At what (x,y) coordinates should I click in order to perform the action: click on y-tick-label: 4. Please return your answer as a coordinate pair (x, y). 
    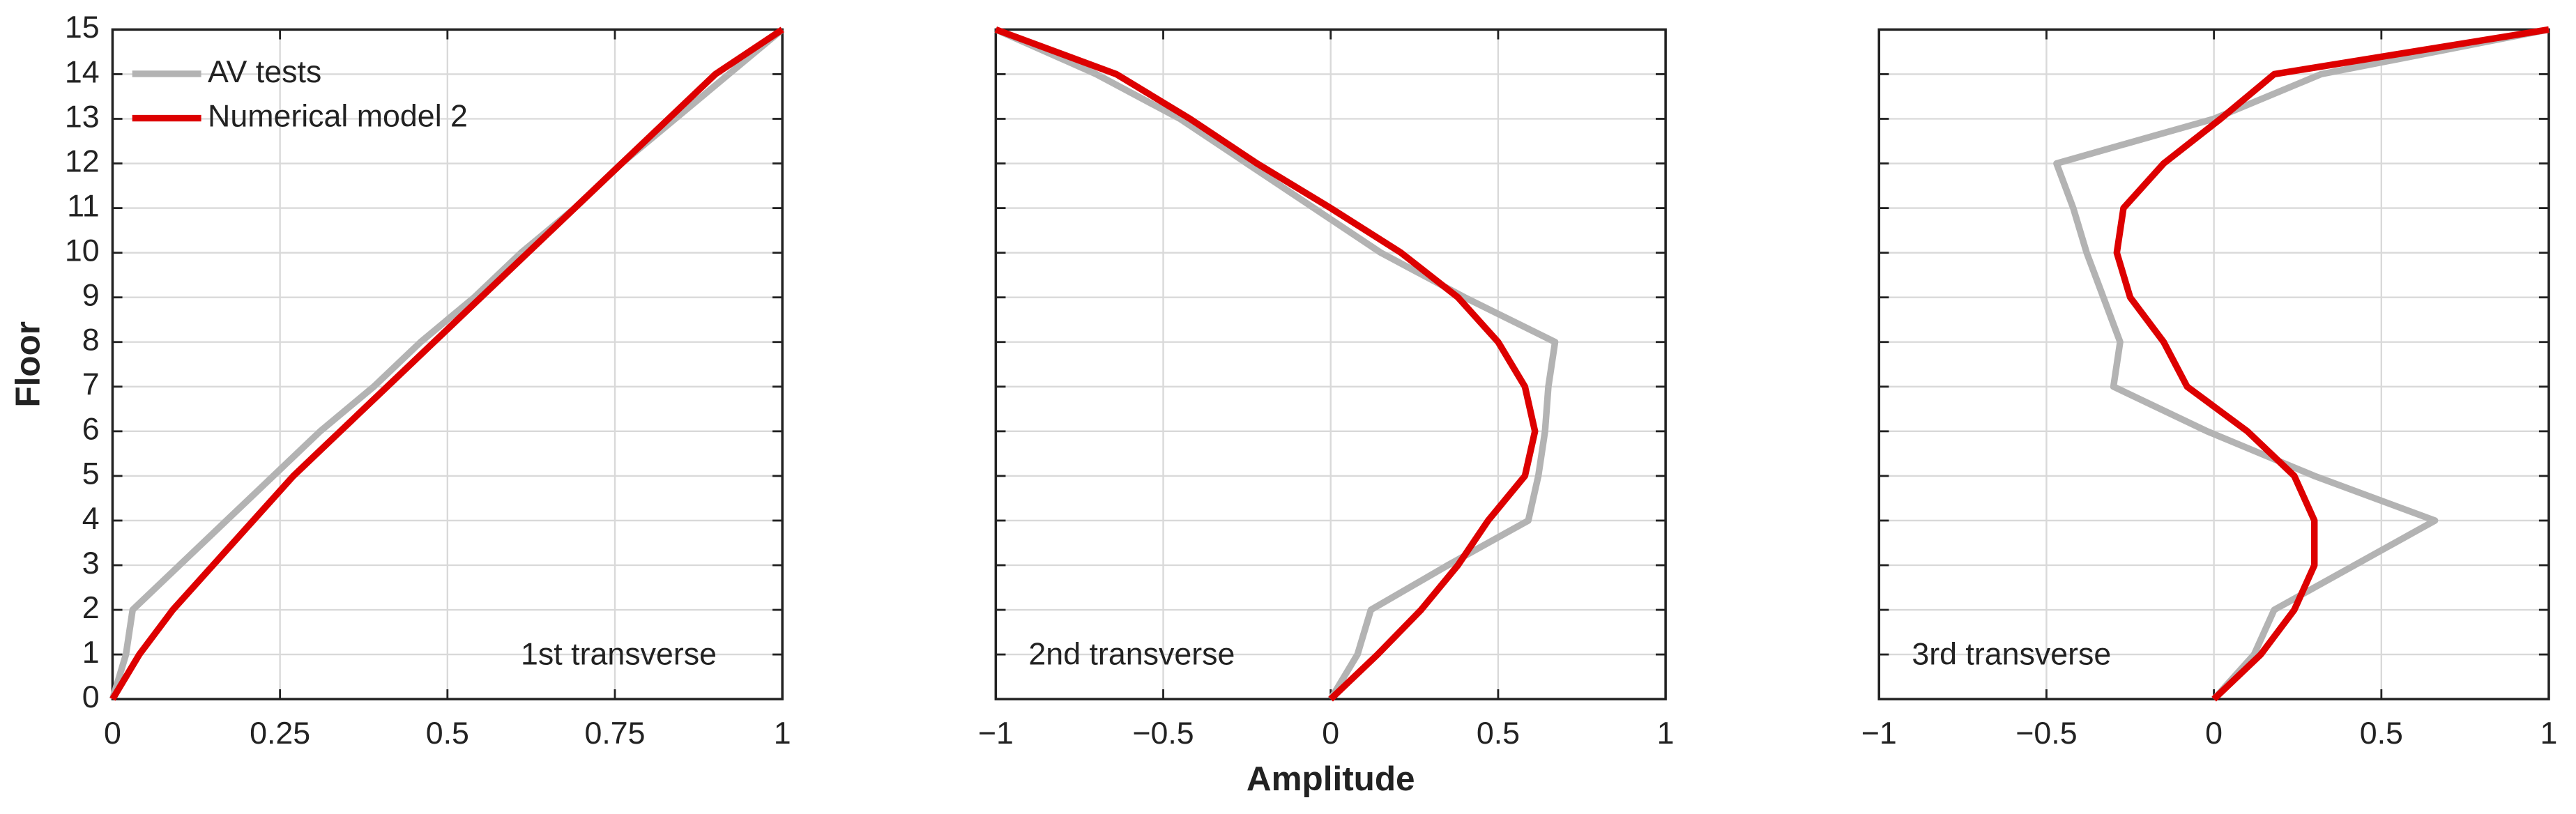
    Looking at the image, I should click on (91, 518).